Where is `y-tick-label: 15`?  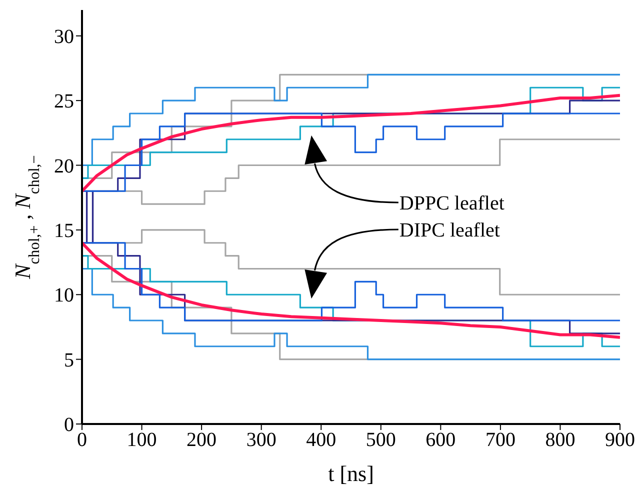
y-tick-label: 15 is located at coordinates (64, 231).